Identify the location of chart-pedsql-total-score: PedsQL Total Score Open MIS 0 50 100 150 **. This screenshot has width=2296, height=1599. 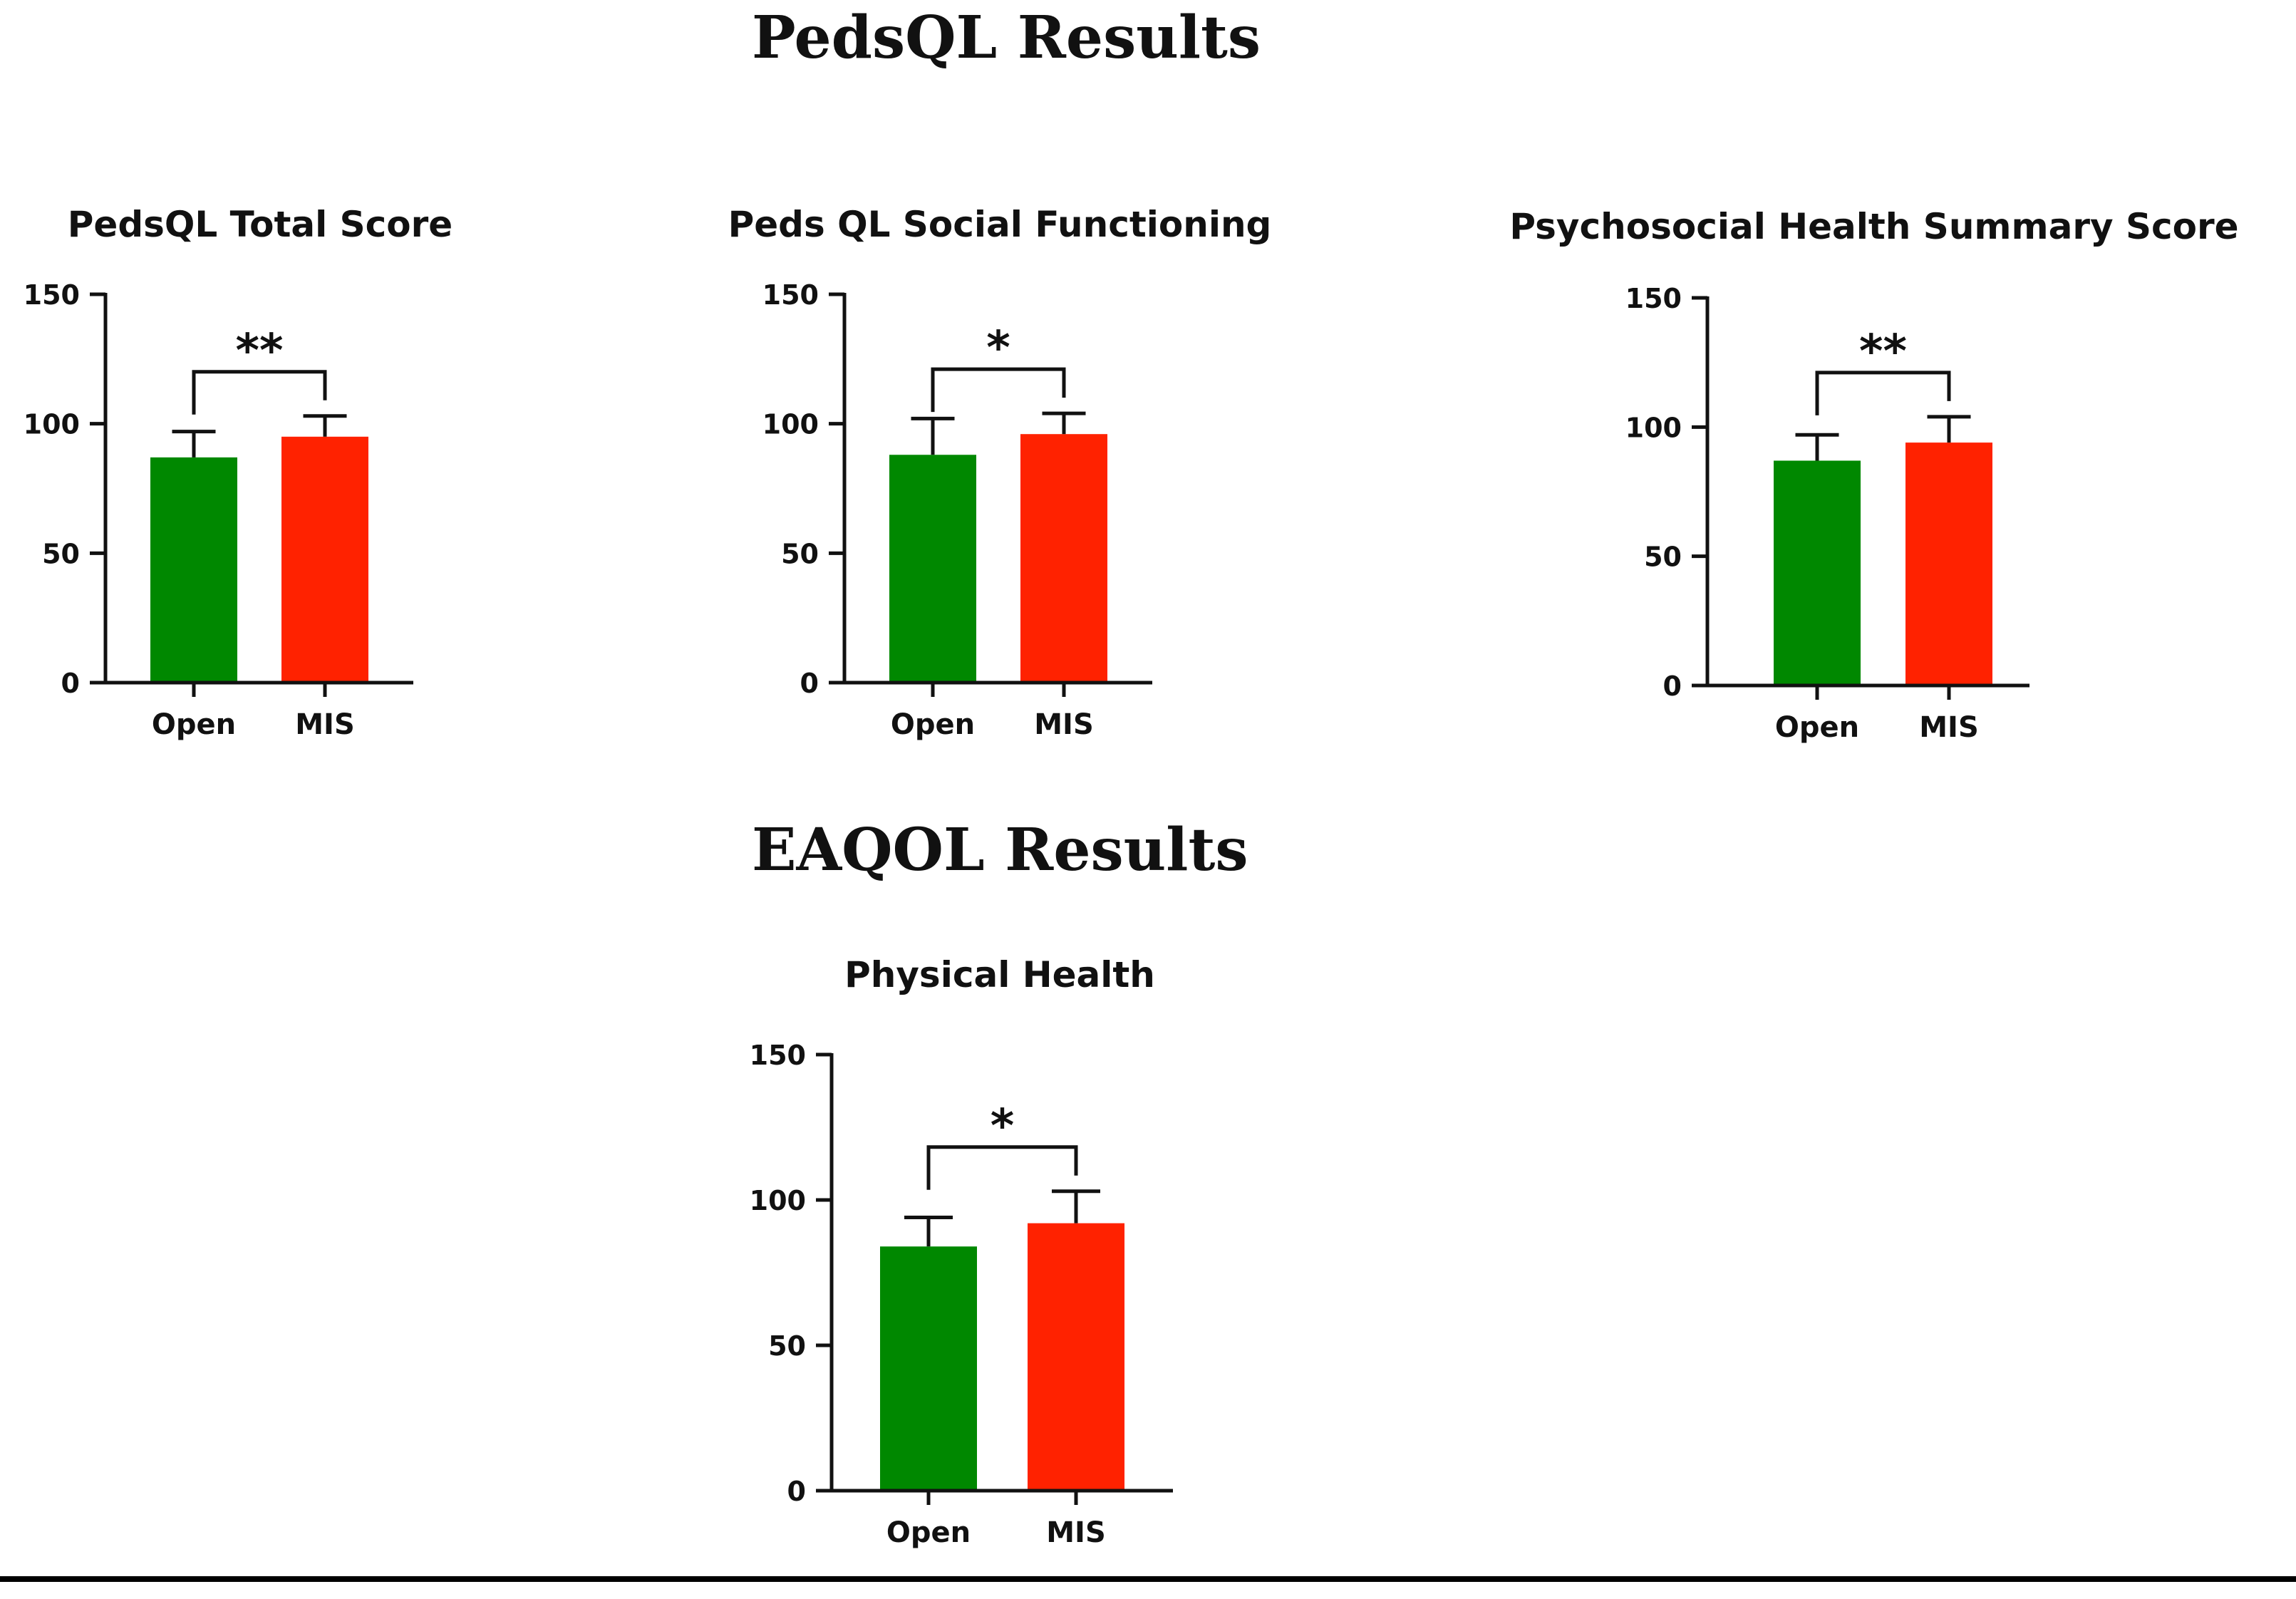
(239, 472).